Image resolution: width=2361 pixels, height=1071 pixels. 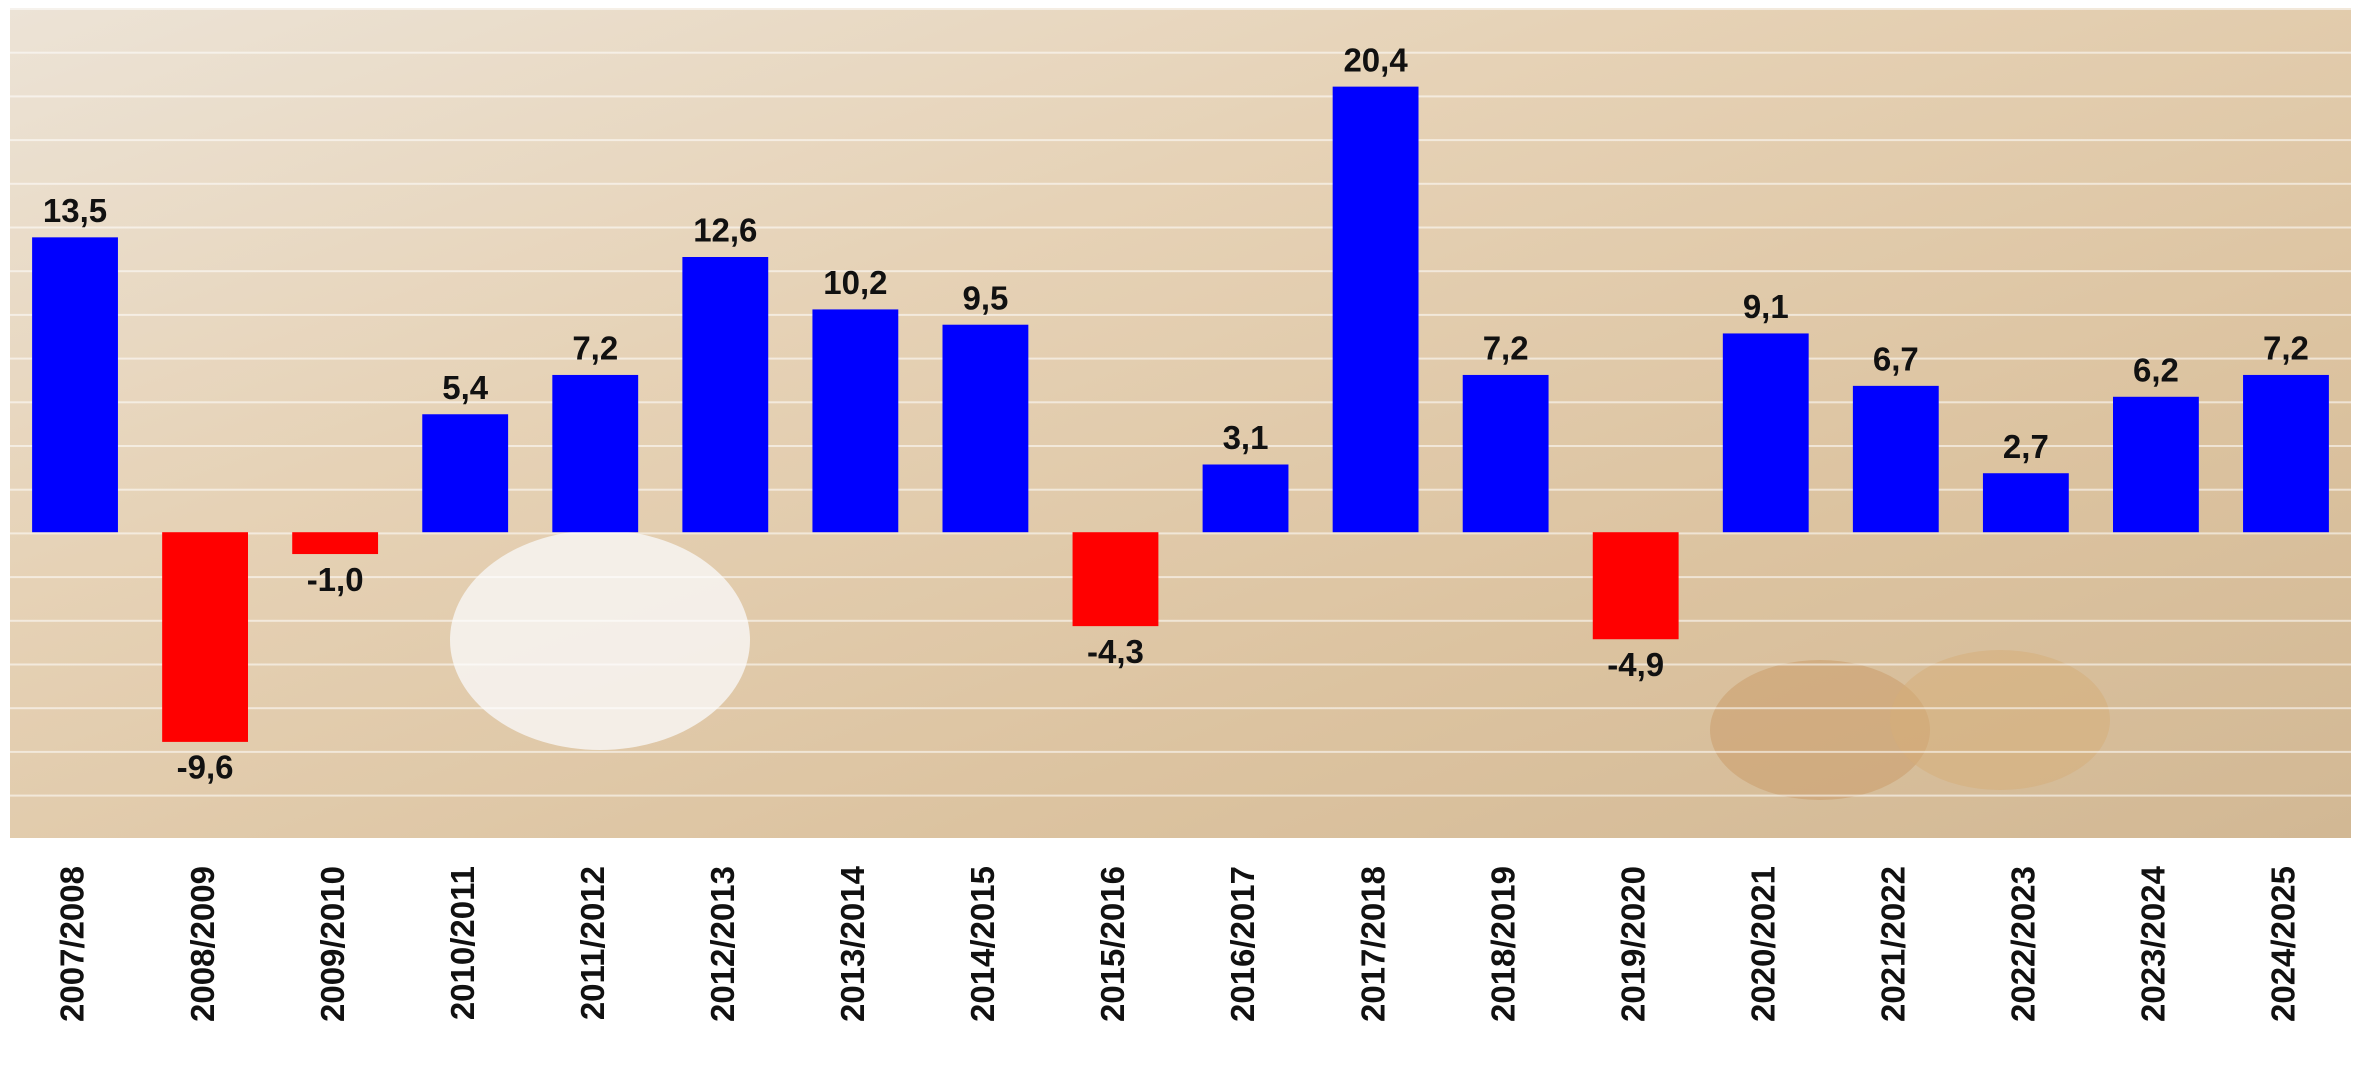 I want to click on x-tick-label: 2014/2015, so click(x=982, y=944).